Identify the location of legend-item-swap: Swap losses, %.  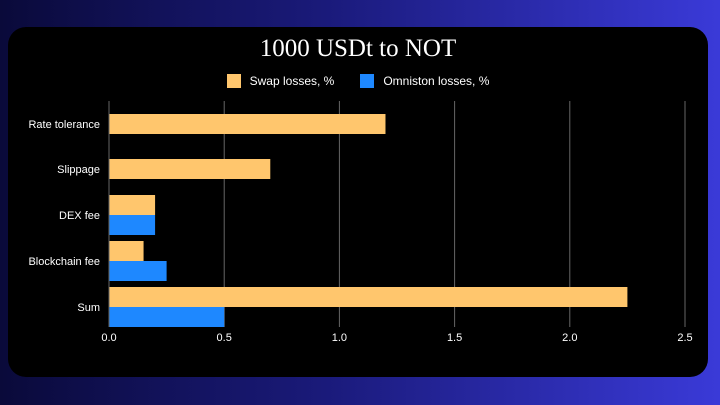
(280, 81).